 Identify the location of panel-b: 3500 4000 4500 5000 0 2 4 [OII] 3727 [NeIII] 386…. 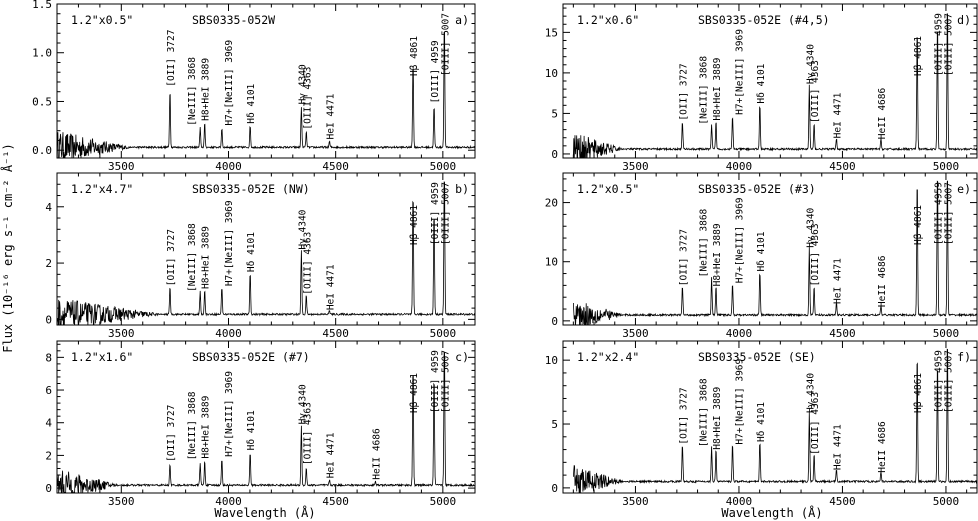
(260, 256).